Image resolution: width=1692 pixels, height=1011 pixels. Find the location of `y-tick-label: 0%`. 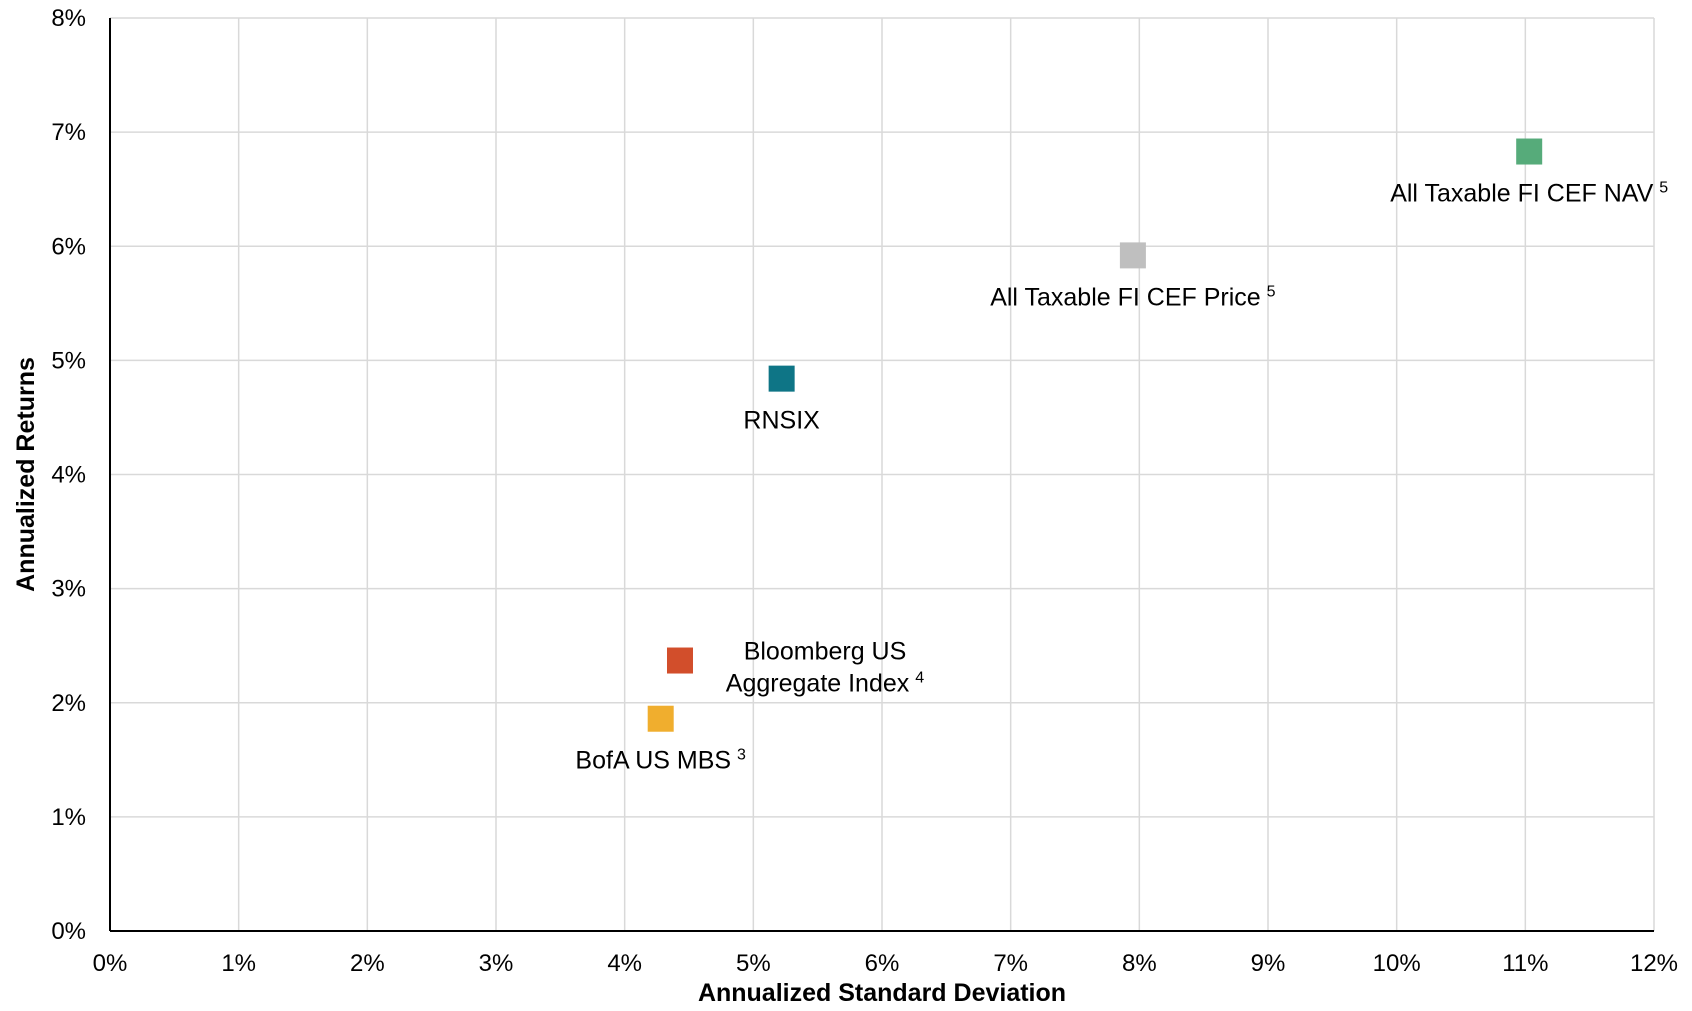

y-tick-label: 0% is located at coordinates (68, 931).